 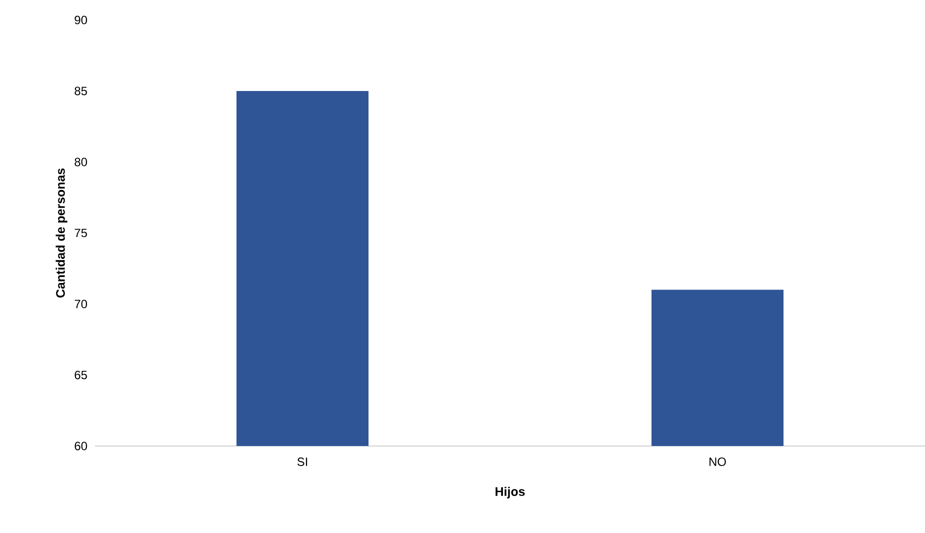 What do you see at coordinates (510, 492) in the screenshot?
I see `x-axis-title: Hijos` at bounding box center [510, 492].